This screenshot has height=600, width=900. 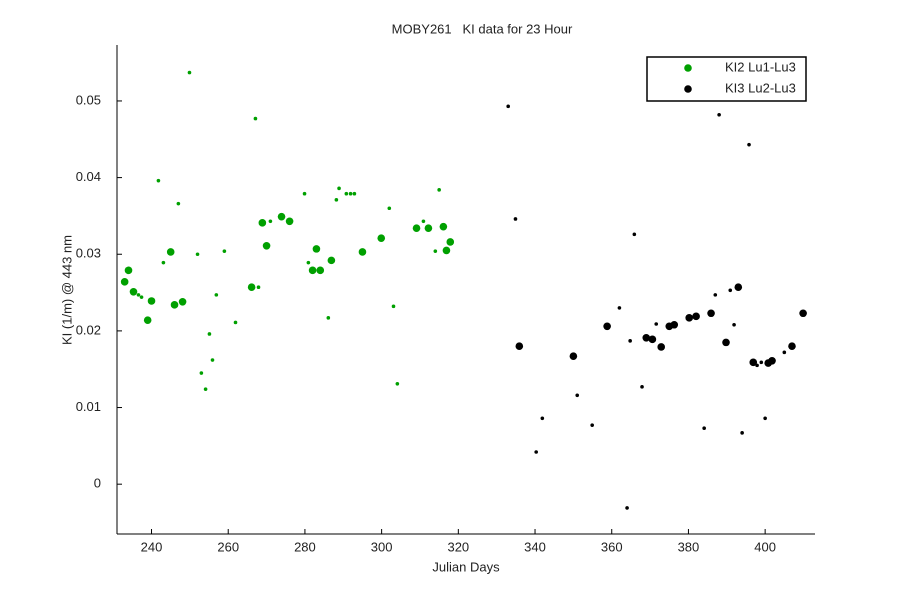 What do you see at coordinates (466, 566) in the screenshot?
I see `x-axis-label: Julian Days` at bounding box center [466, 566].